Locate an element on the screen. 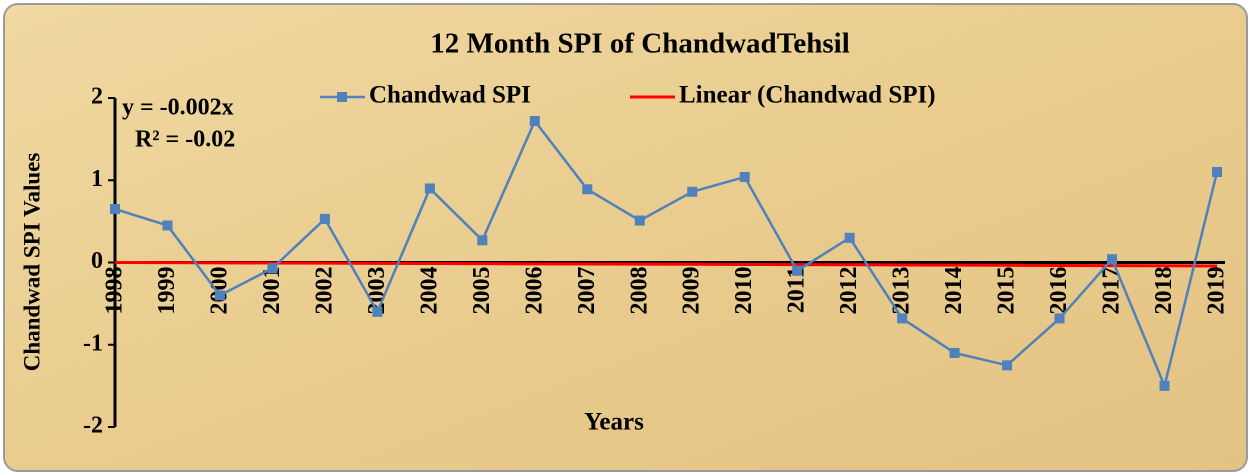 The width and height of the screenshot is (1251, 475). y-axis-label: Chandwad SPI Values is located at coordinates (31, 262).